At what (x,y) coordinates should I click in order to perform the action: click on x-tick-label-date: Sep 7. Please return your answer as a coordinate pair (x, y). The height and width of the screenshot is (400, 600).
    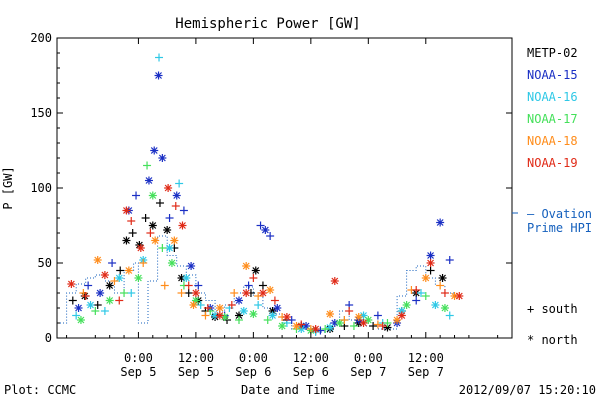
    Looking at the image, I should click on (426, 372).